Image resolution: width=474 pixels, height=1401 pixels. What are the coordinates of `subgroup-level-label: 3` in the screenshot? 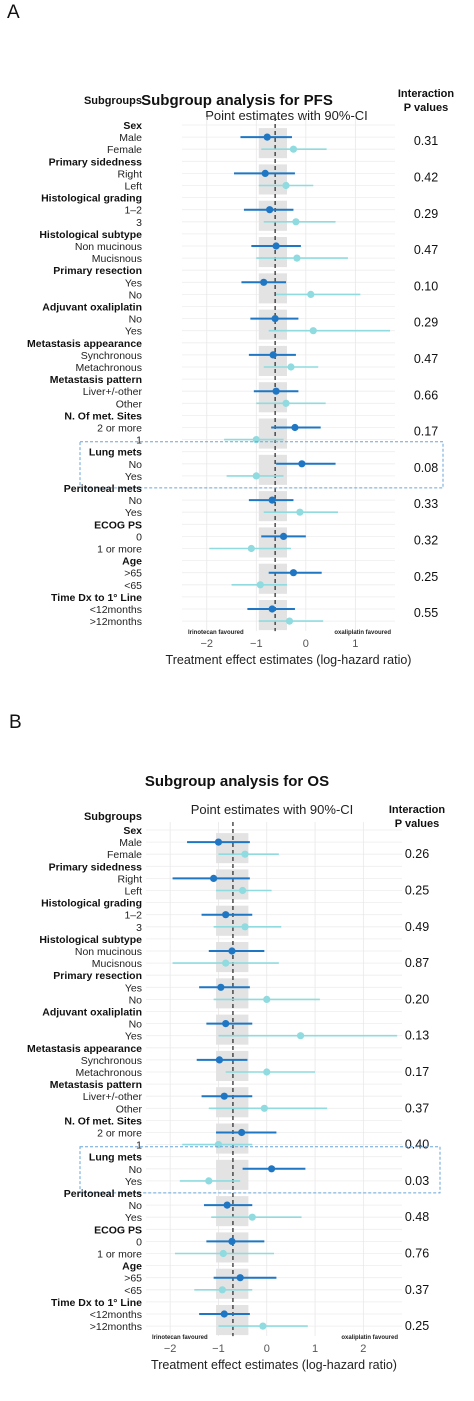 It's located at (139, 223).